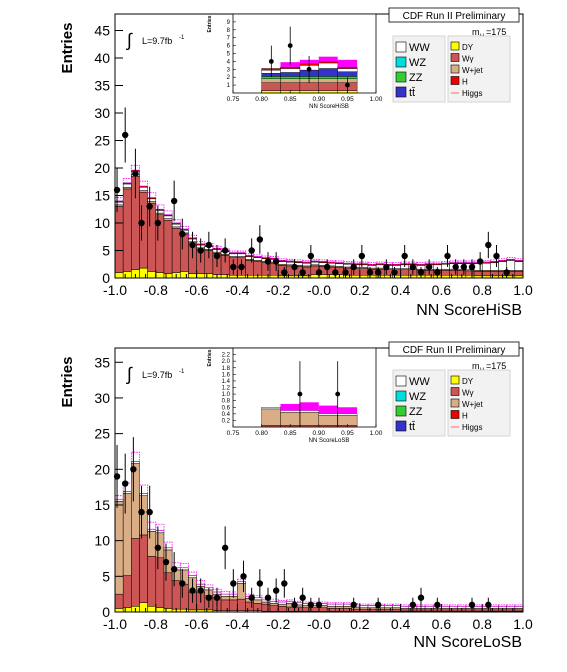  Describe the element at coordinates (226, 402) in the screenshot. I see `inset-y-tick-label: 0.8` at that location.